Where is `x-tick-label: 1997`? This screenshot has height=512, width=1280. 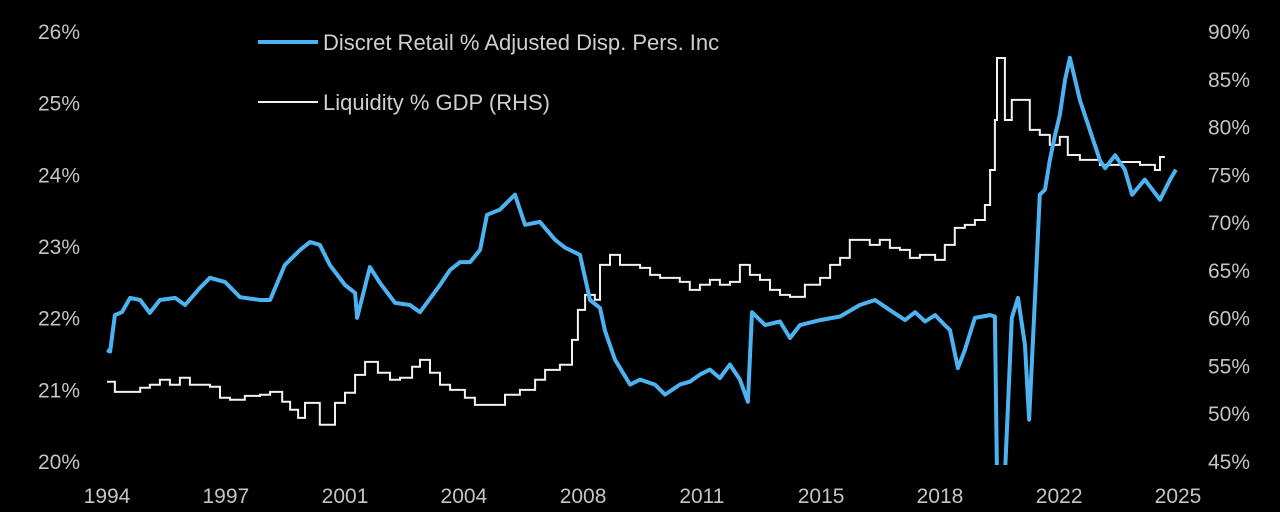 x-tick-label: 1997 is located at coordinates (225, 496).